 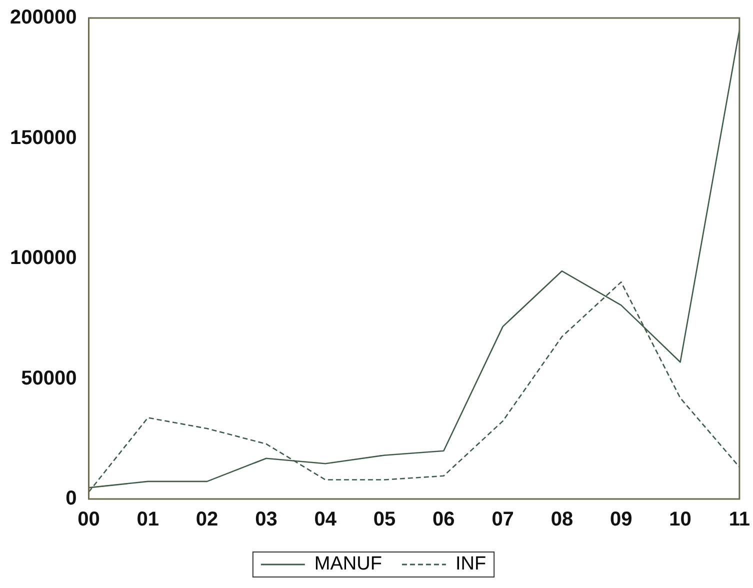 I want to click on x-tick-label: 05, so click(x=384, y=519).